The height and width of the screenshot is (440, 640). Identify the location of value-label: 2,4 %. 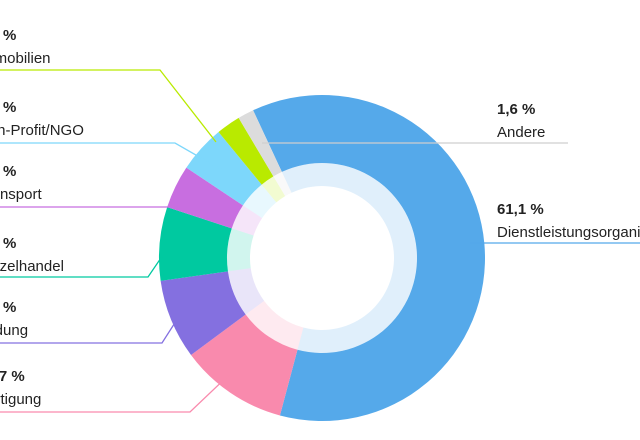
(8, 35).